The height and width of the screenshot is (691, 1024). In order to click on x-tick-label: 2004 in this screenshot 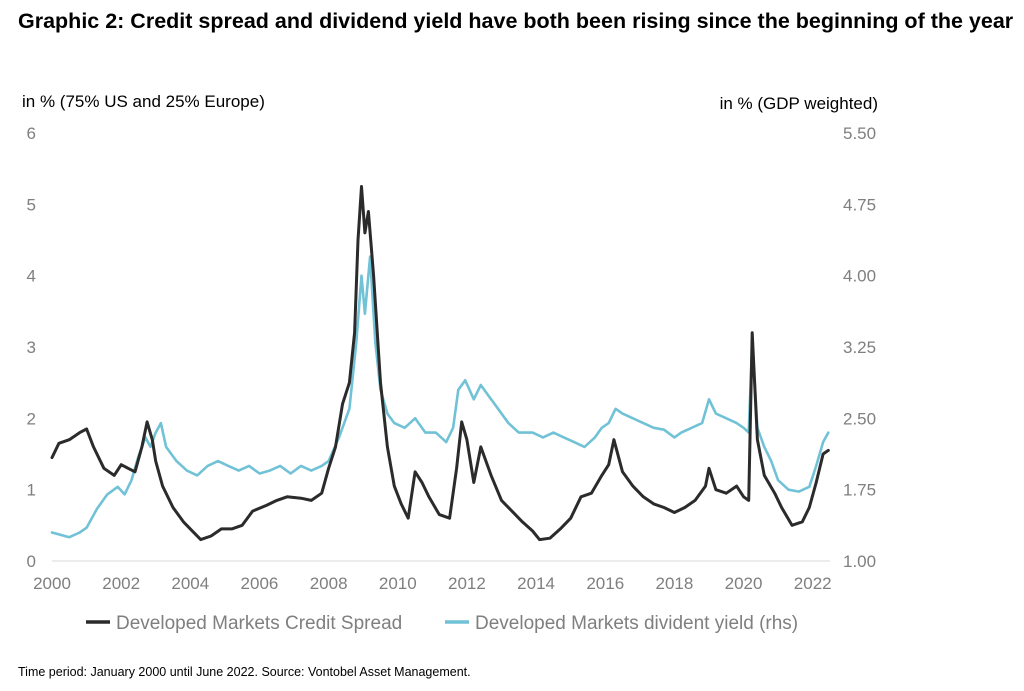, I will do `click(190, 583)`.